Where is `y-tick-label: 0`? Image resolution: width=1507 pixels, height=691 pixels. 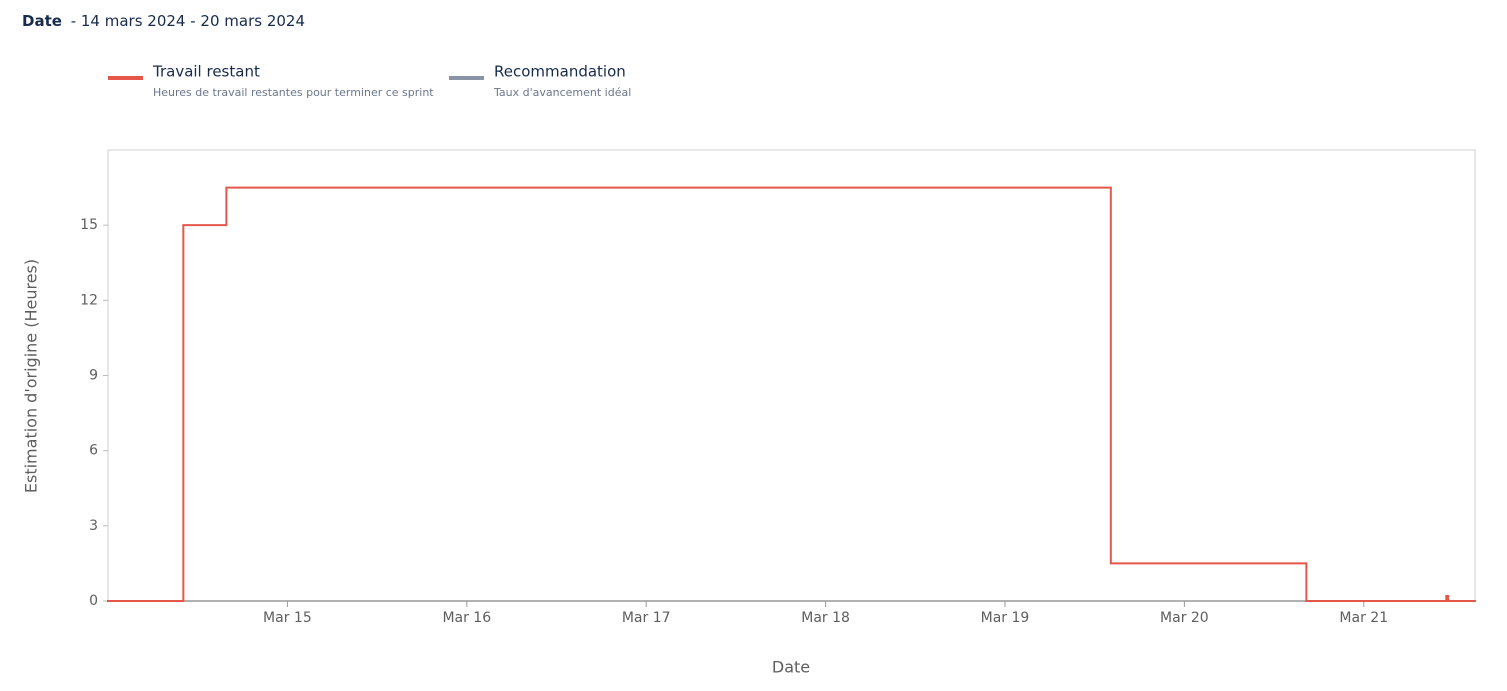 y-tick-label: 0 is located at coordinates (93, 601).